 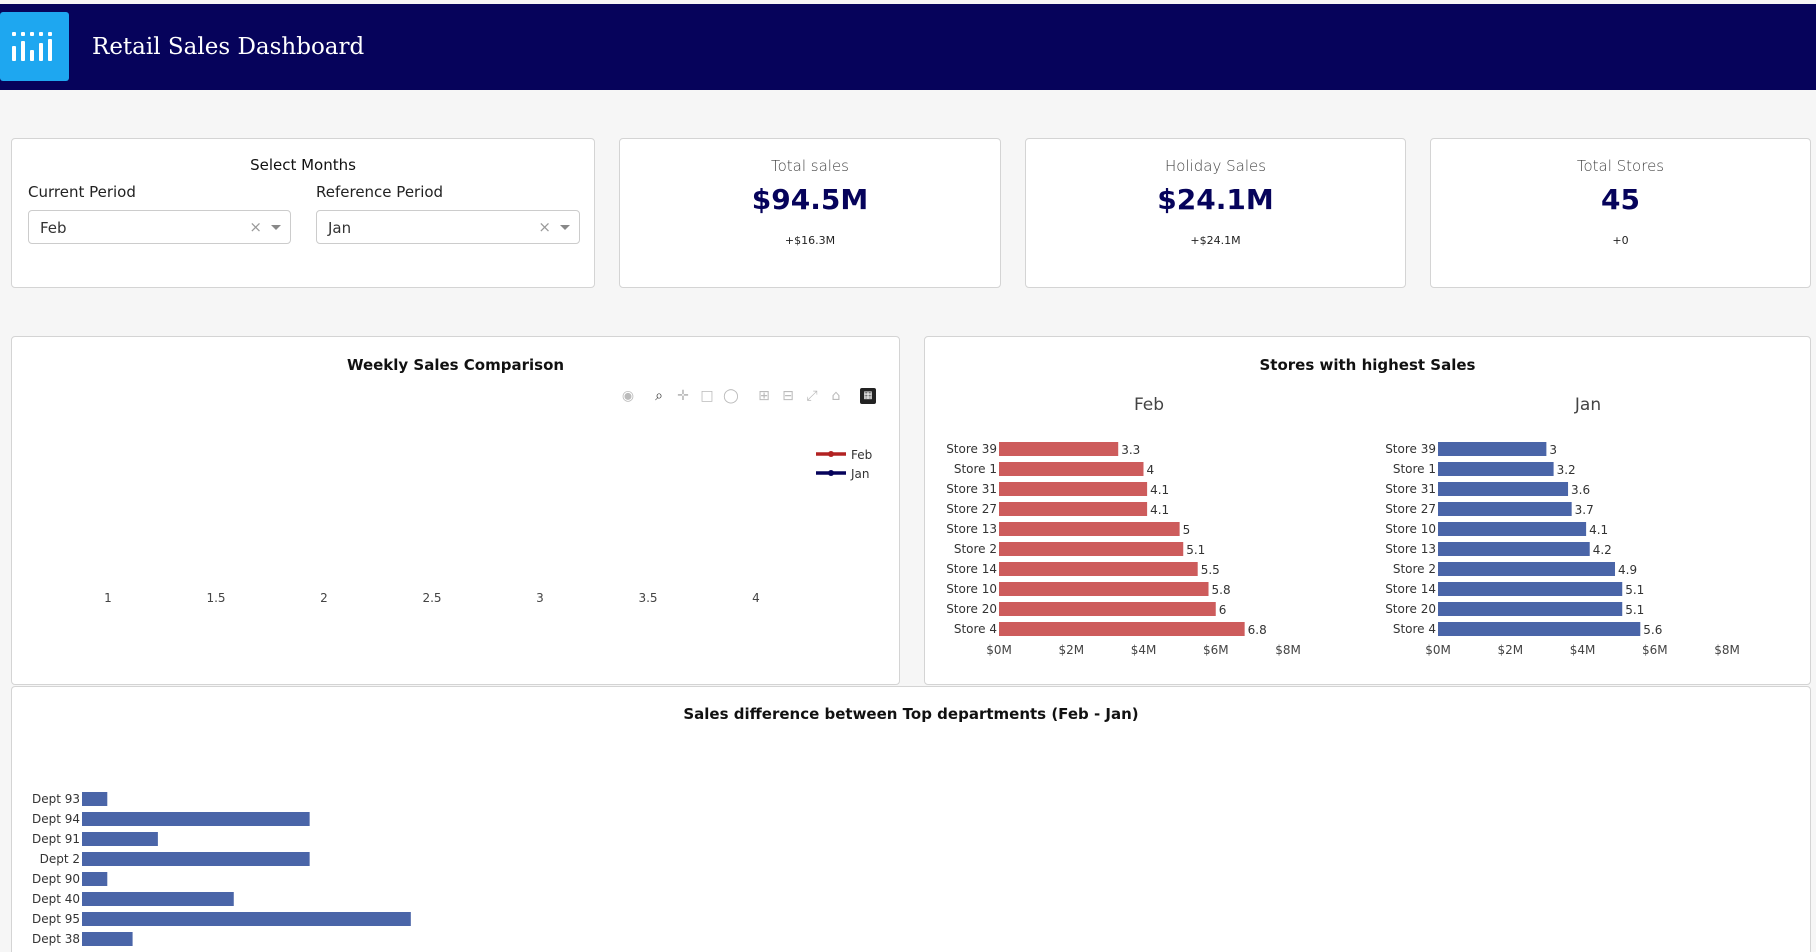 I want to click on x-tick-label: $0M, so click(x=999, y=650).